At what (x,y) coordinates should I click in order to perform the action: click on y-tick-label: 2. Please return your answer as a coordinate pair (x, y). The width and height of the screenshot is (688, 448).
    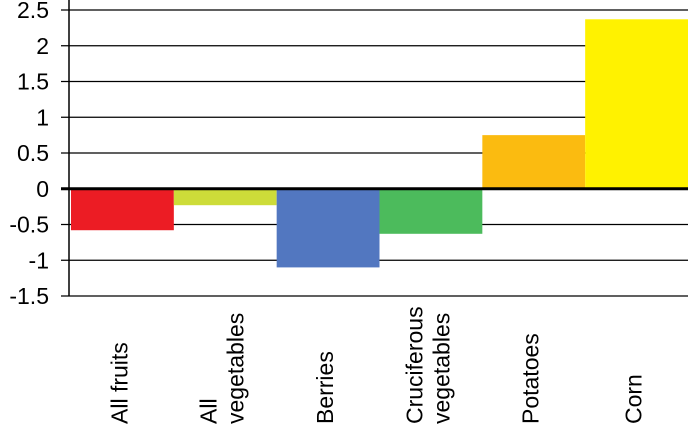
    Looking at the image, I should click on (42, 46).